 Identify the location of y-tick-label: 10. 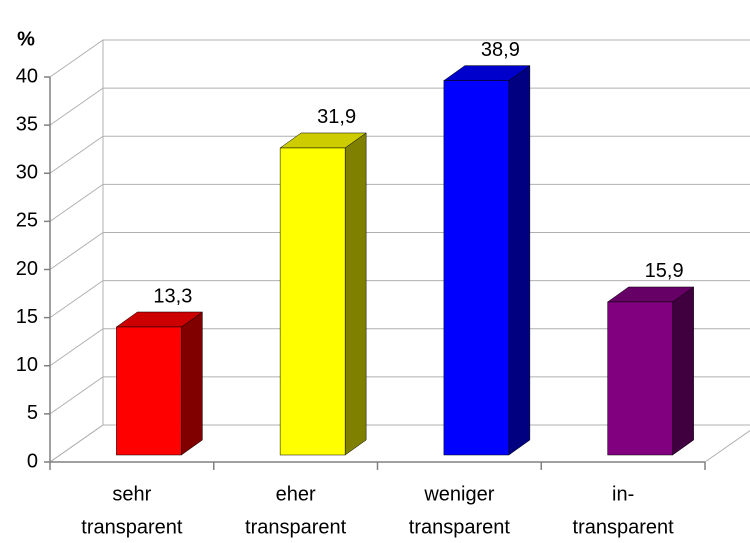
(27, 365).